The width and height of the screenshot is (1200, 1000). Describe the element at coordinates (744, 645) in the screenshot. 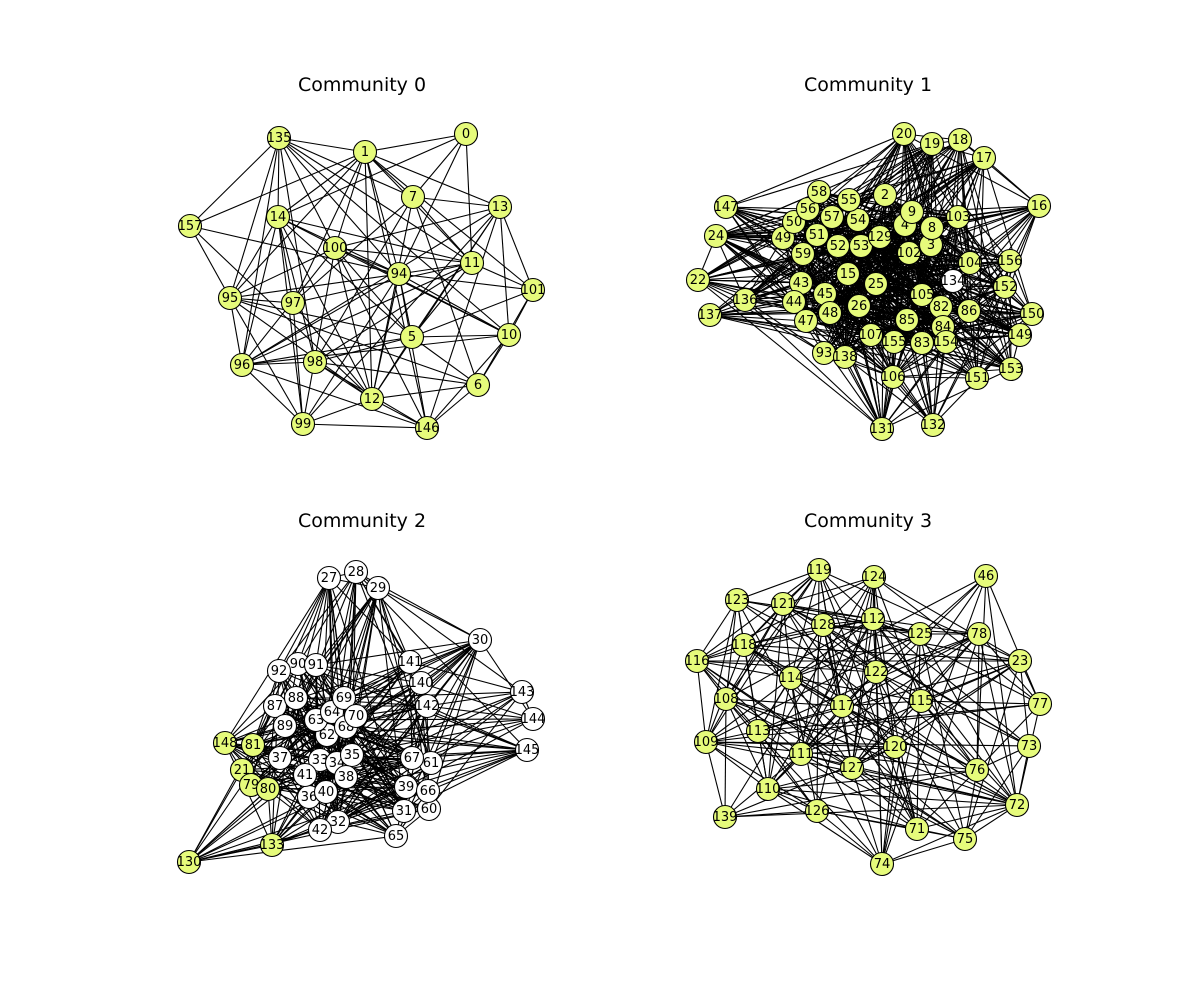

I see `graph-node-118: 118` at that location.